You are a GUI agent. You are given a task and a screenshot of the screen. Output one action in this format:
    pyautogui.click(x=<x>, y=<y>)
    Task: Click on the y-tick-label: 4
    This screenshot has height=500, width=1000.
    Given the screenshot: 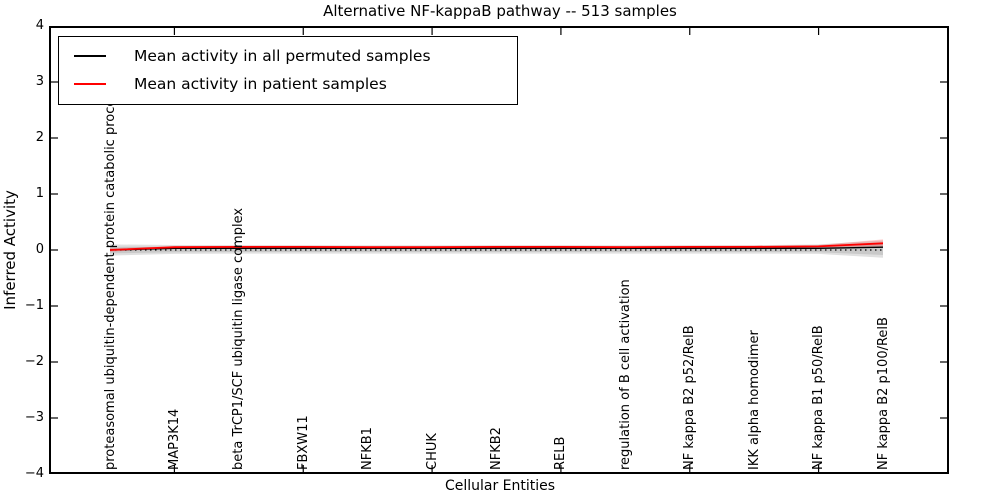 What is the action you would take?
    pyautogui.click(x=39, y=25)
    